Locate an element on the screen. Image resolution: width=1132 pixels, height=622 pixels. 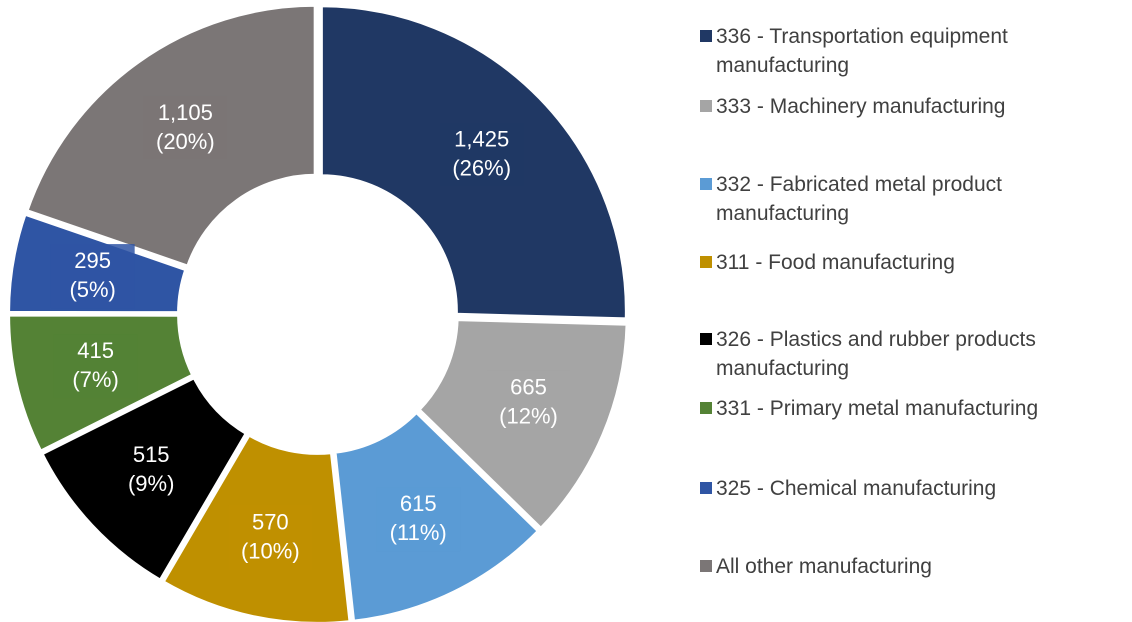
legend-item: 311 - Food manufacturing is located at coordinates (913, 262).